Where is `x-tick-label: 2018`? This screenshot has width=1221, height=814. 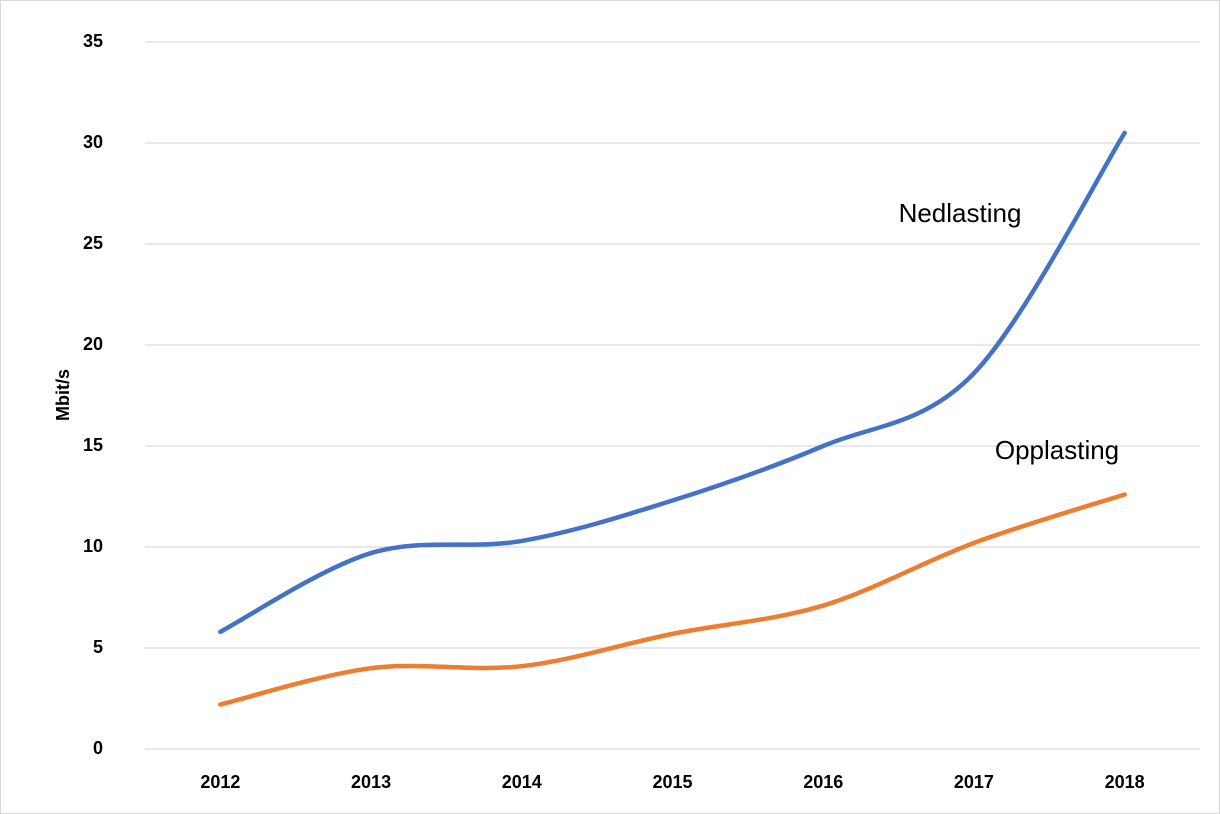
x-tick-label: 2018 is located at coordinates (1125, 782).